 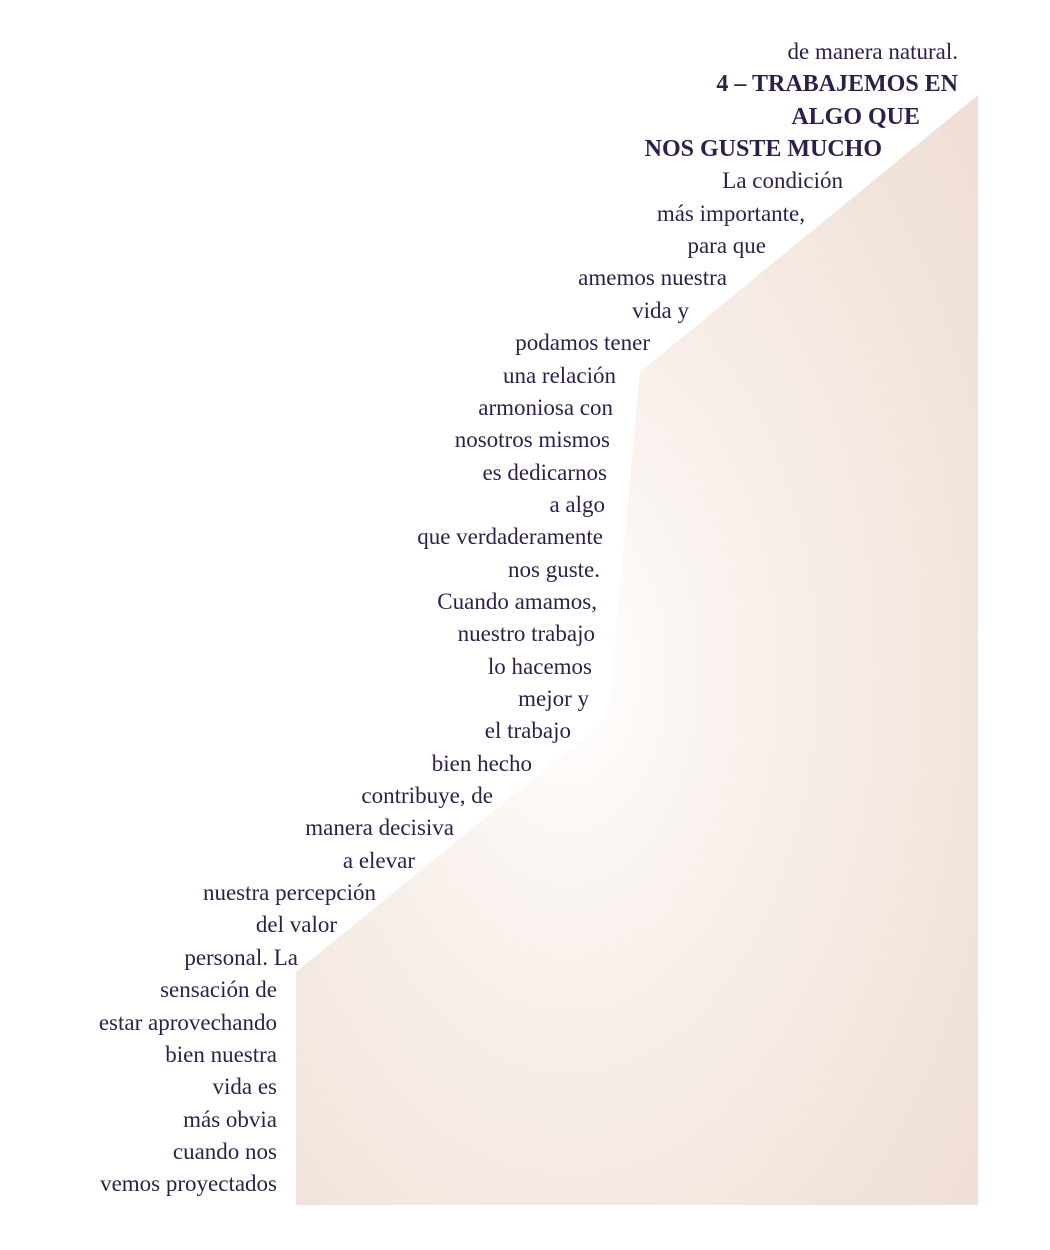 I want to click on text-line: más importante,, so click(x=730, y=213).